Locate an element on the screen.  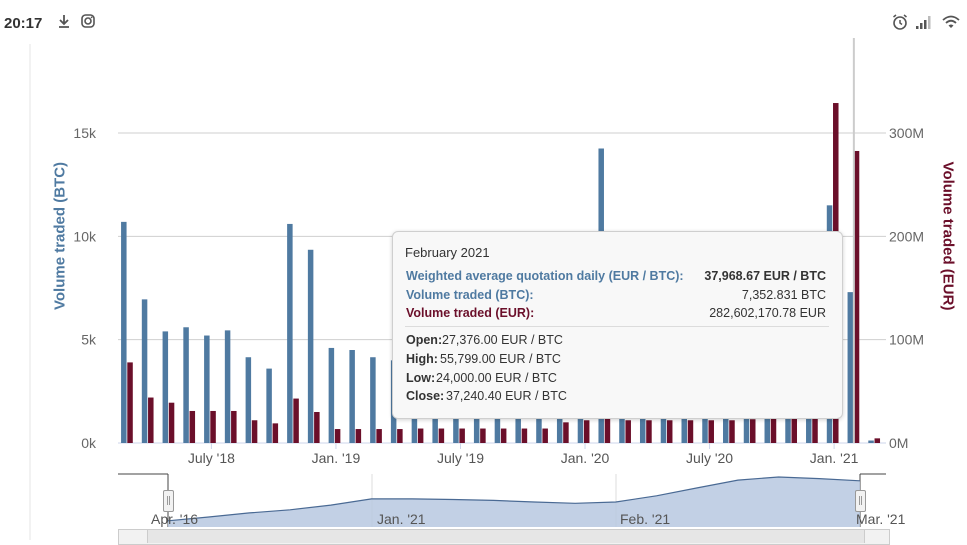
navigator-label: Mar. '21 is located at coordinates (881, 519).